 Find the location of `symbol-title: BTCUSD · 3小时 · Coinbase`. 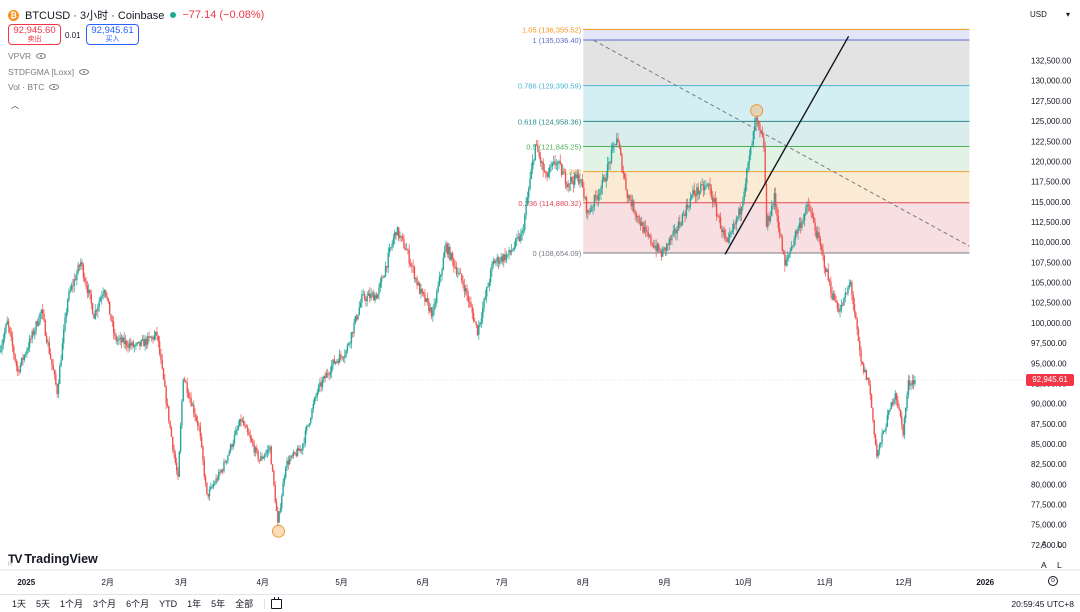

symbol-title: BTCUSD · 3小时 · Coinbase is located at coordinates (95, 16).